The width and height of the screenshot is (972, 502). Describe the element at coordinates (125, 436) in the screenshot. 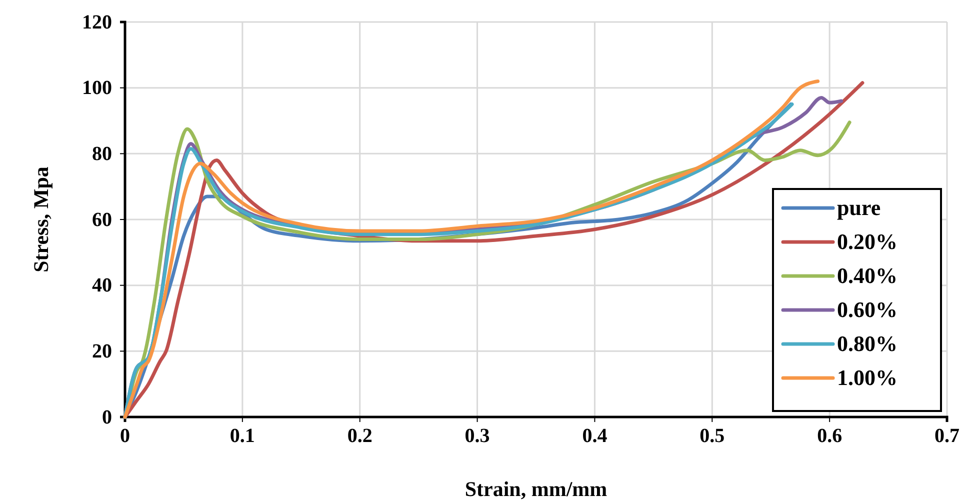

I see `x-tick-label: 0` at that location.